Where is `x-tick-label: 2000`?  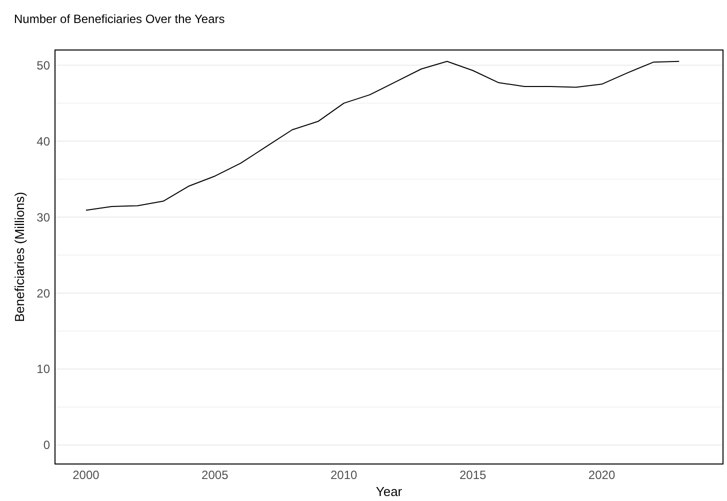 x-tick-label: 2000 is located at coordinates (86, 475).